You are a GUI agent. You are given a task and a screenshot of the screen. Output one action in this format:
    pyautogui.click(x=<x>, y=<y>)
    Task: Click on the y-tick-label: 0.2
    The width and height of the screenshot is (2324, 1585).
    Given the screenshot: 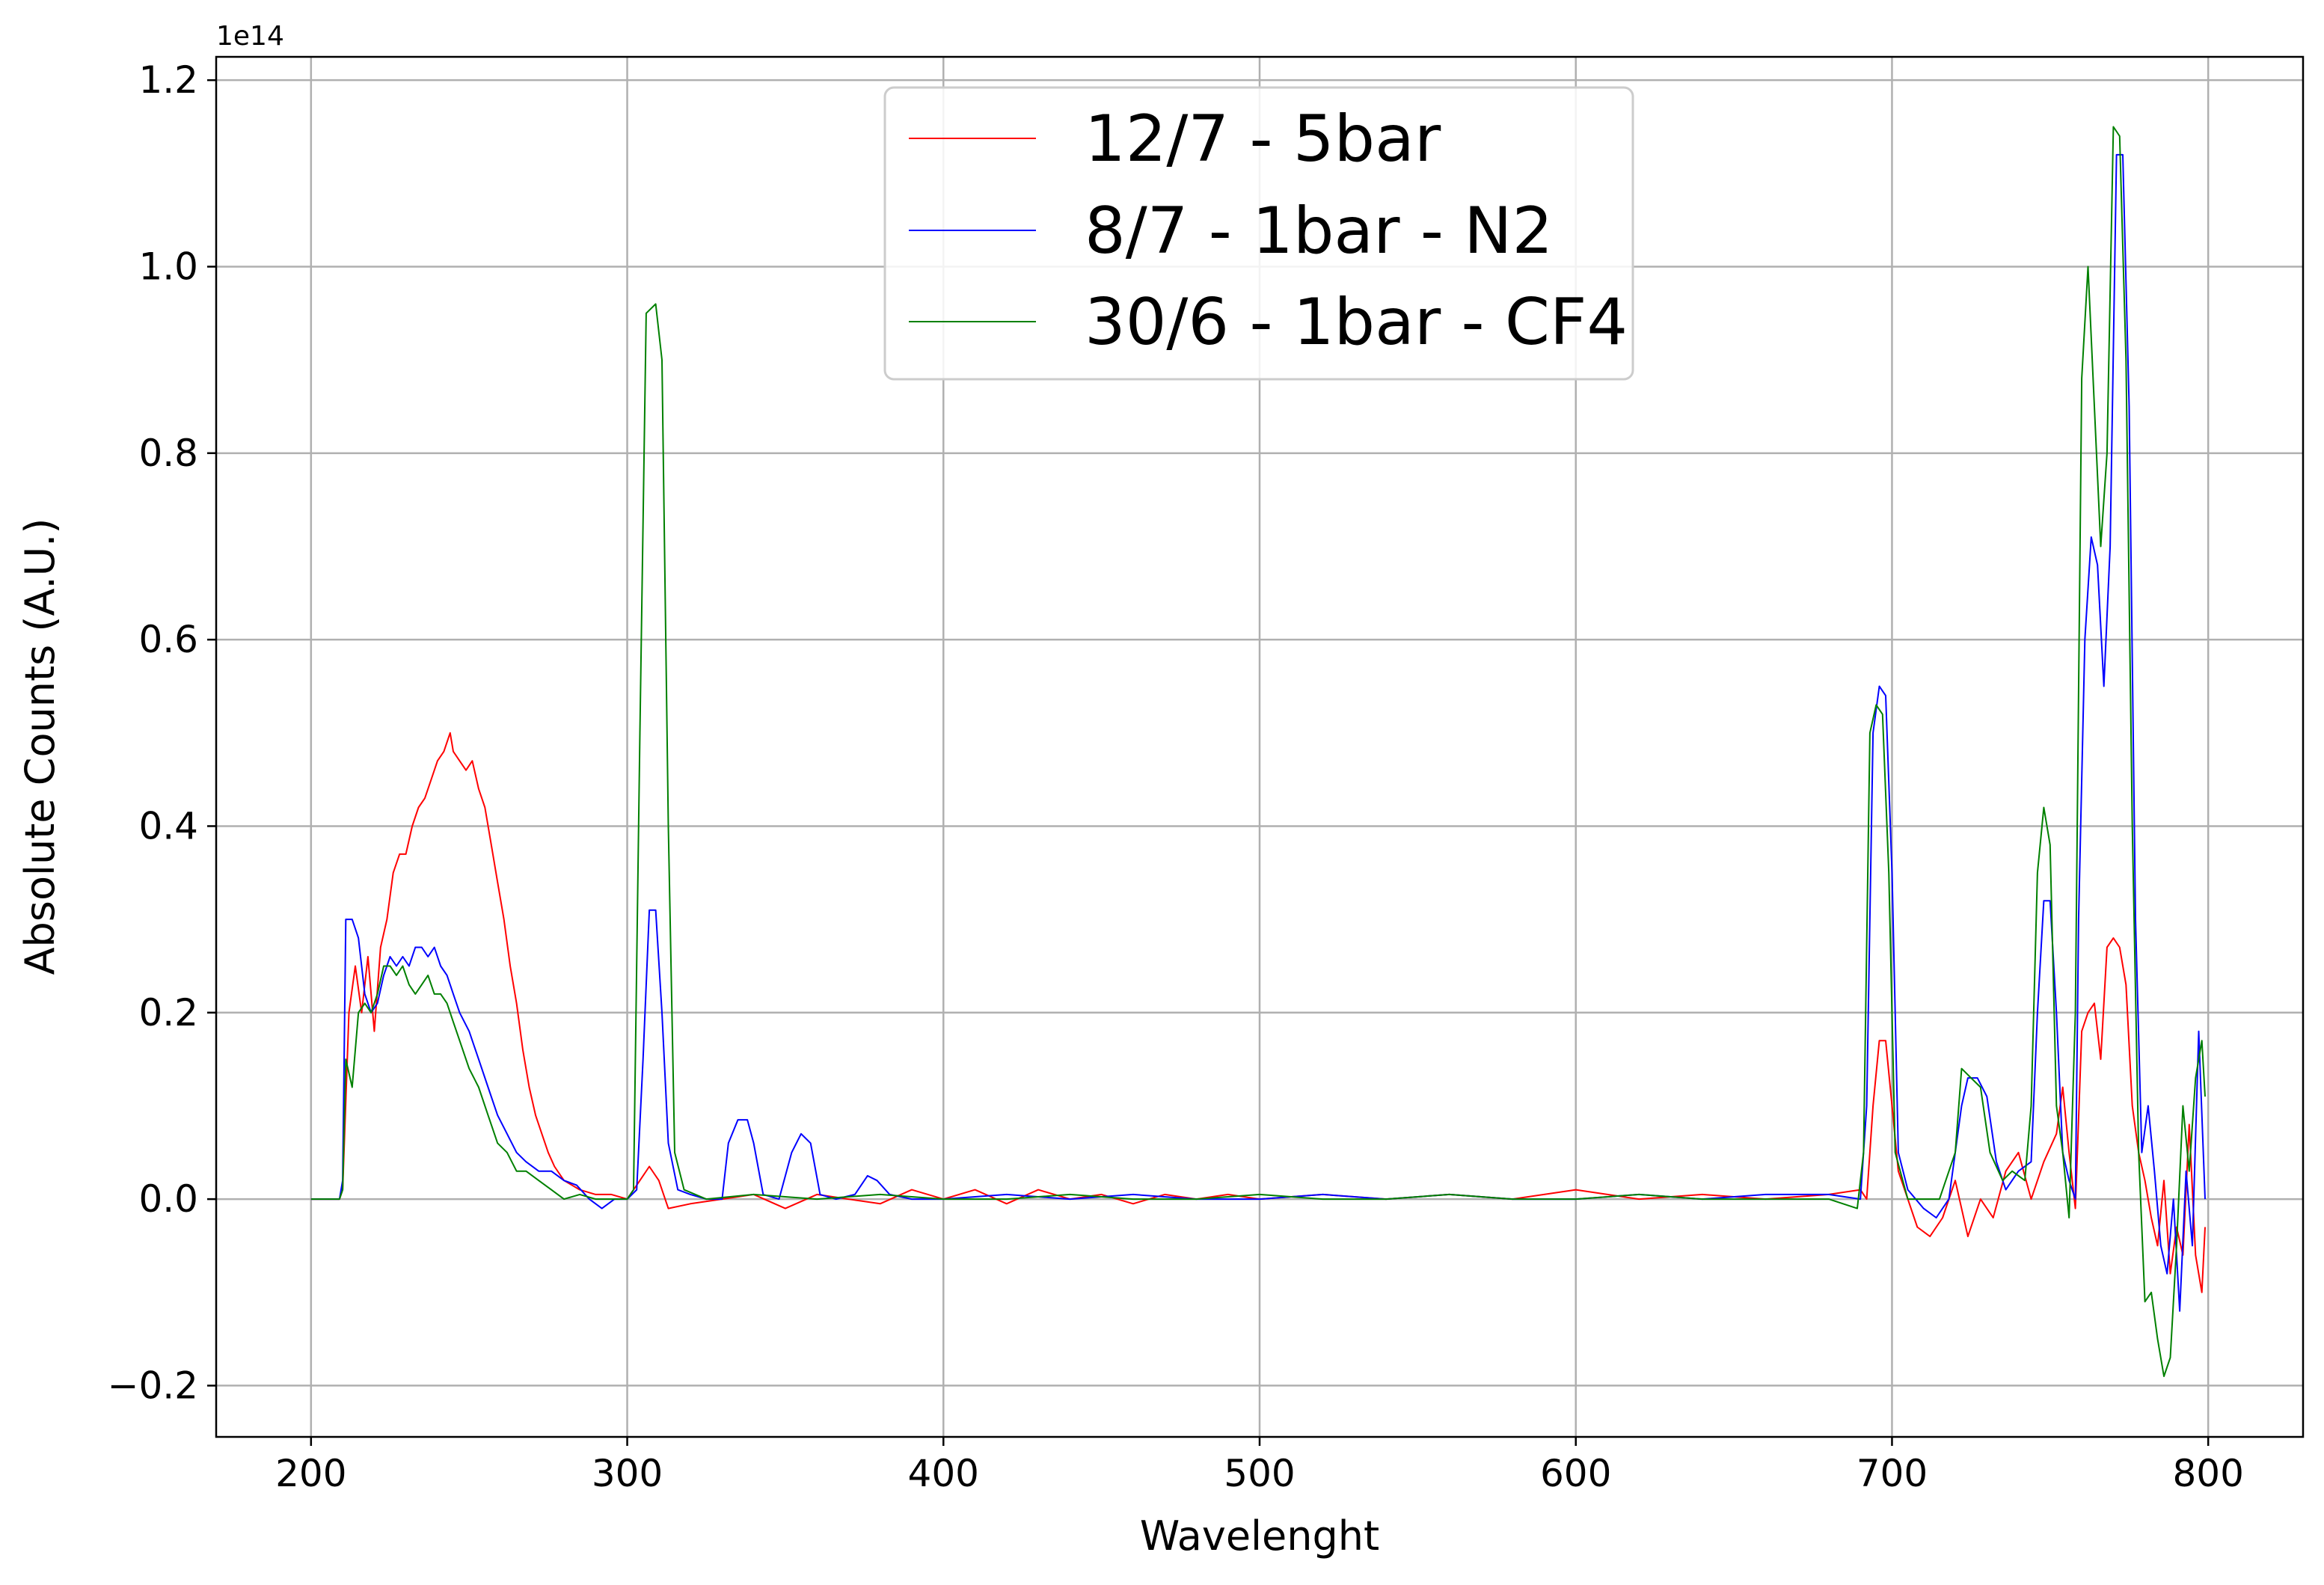 What is the action you would take?
    pyautogui.click(x=168, y=1013)
    